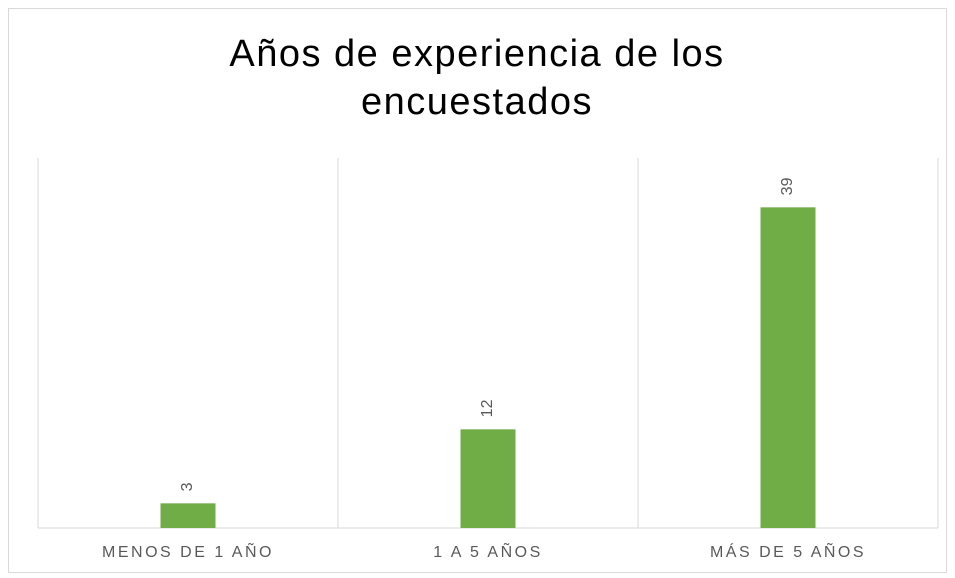 This screenshot has width=955, height=578. I want to click on x-tick-label: MÁS DE 5 AÑOS, so click(788, 551).